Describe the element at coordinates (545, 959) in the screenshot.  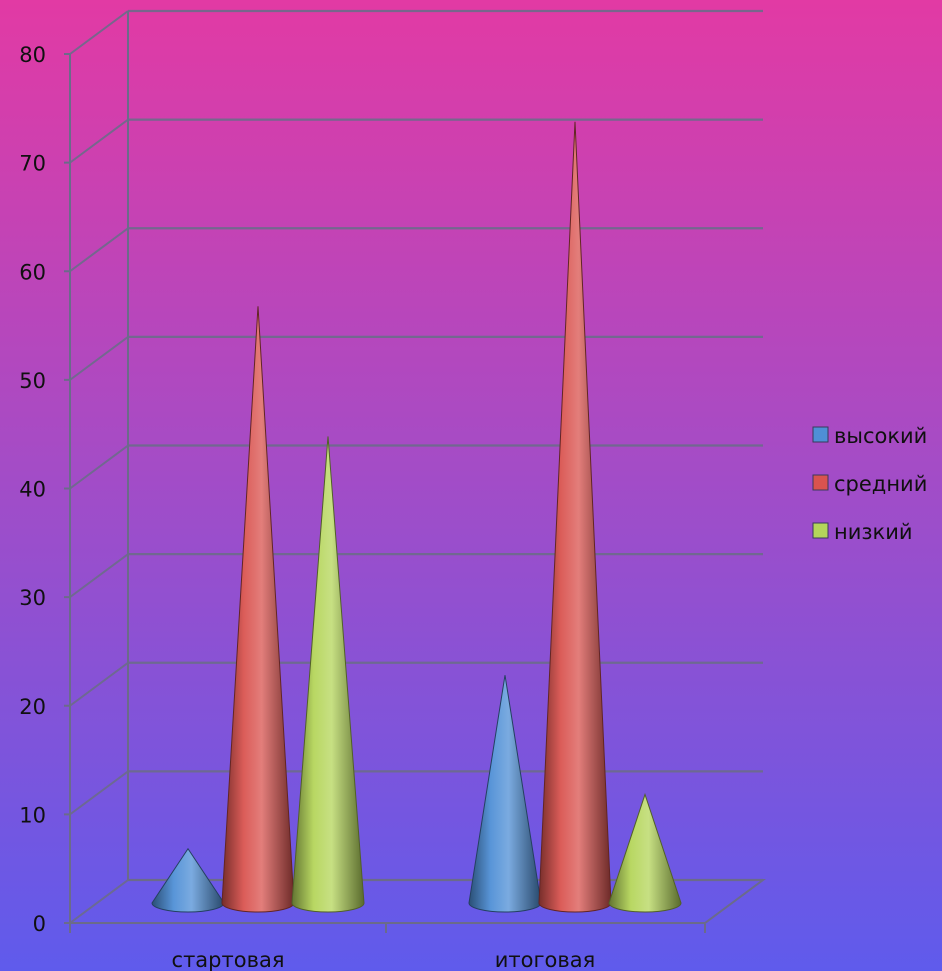
I see `x-category-label: итоговая` at that location.